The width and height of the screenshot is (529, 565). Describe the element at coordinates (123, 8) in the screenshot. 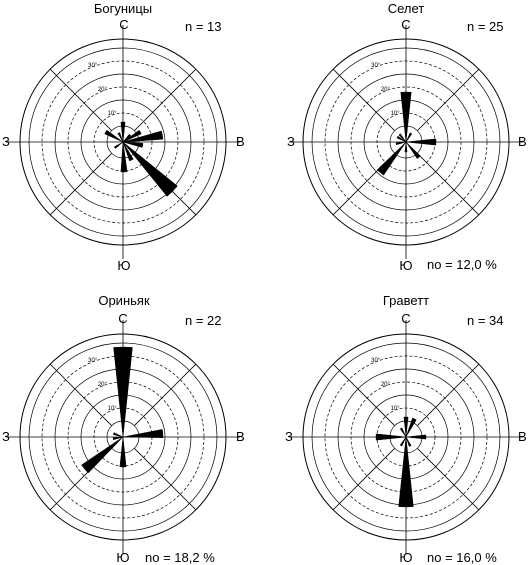

I see `panel-title: Богуницы` at that location.